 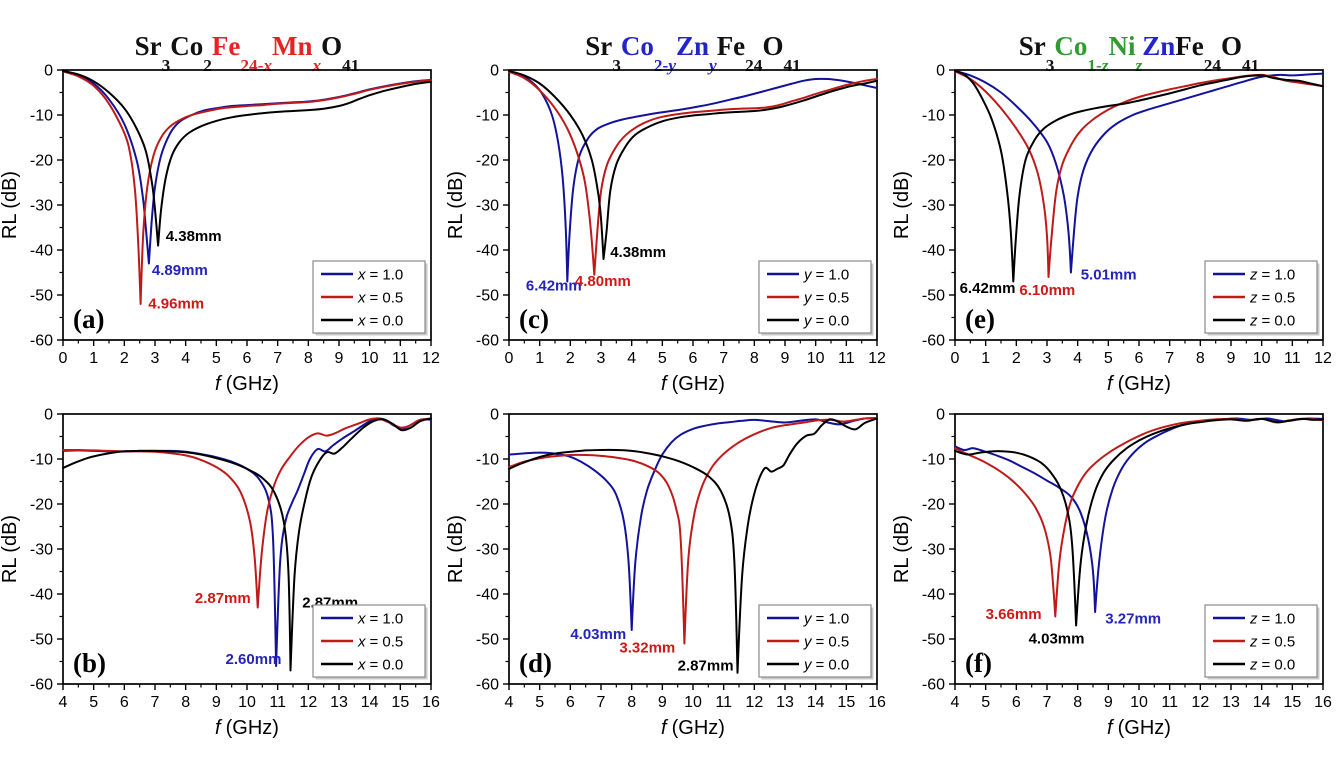 What do you see at coordinates (692, 46) in the screenshot?
I see `title-segment: Zn` at bounding box center [692, 46].